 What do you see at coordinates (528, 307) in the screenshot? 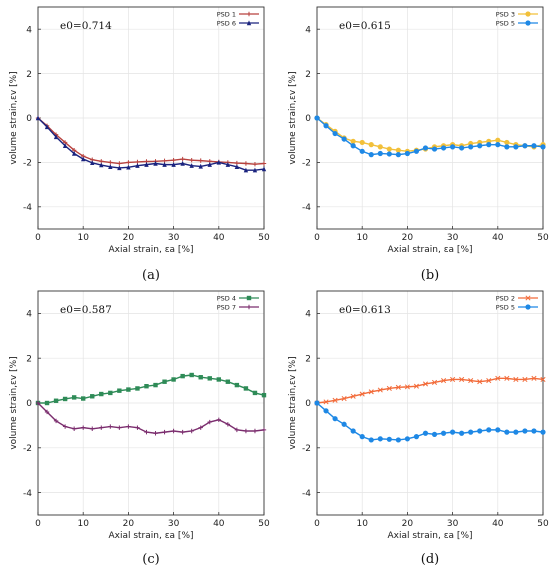
I see `legend-marker` at bounding box center [528, 307].